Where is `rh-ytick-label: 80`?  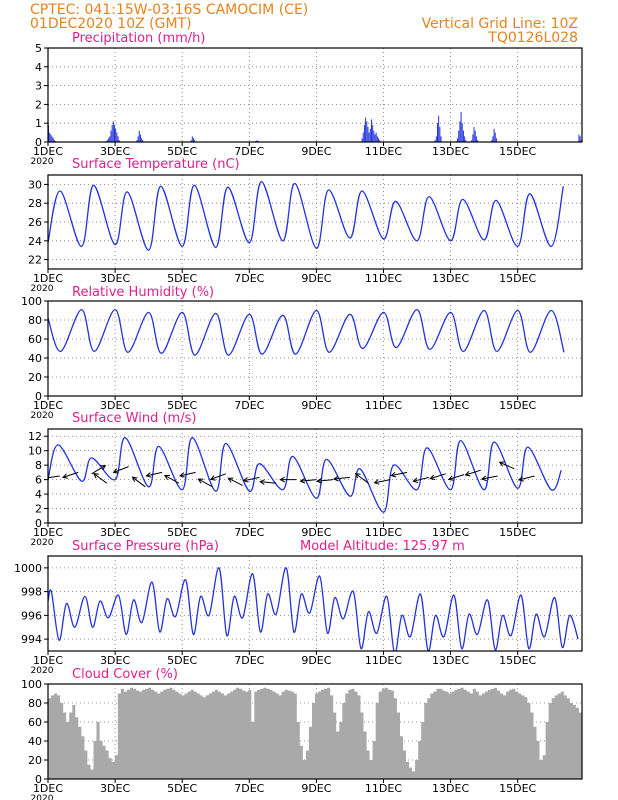 rh-ytick-label: 80 is located at coordinates (35, 320).